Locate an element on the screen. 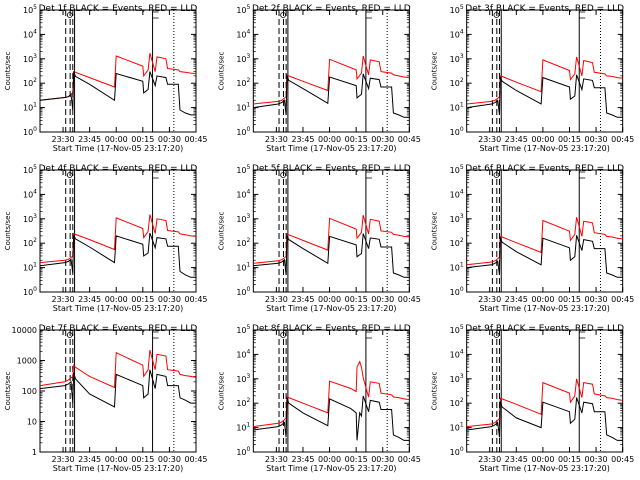 The width and height of the screenshot is (640, 480). chart-title: Det 8f BLACK = Events, RED = LLD is located at coordinates (331, 329).